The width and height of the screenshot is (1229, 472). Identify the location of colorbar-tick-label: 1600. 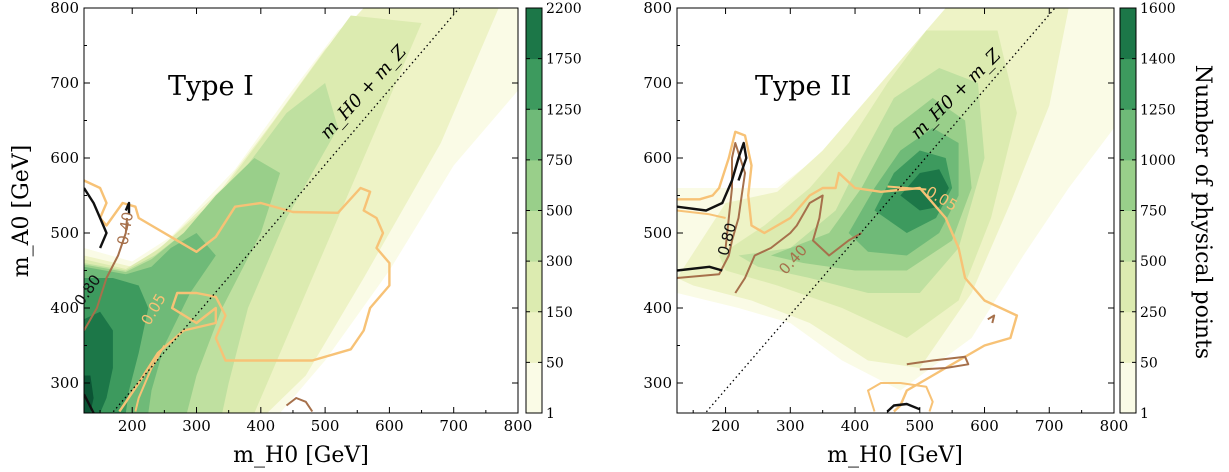
(1158, 9).